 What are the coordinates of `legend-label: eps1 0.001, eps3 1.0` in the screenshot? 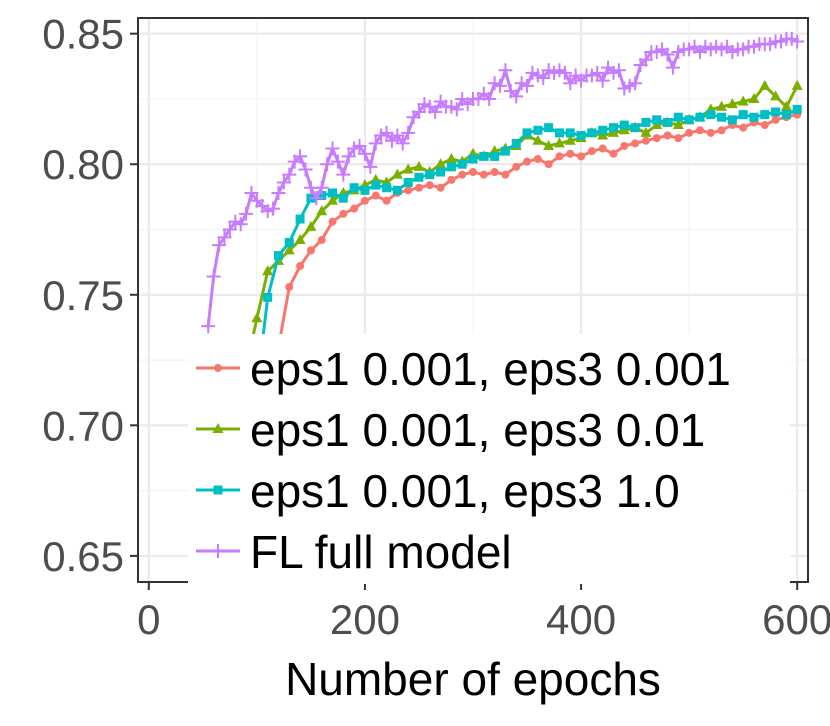 It's located at (465, 491).